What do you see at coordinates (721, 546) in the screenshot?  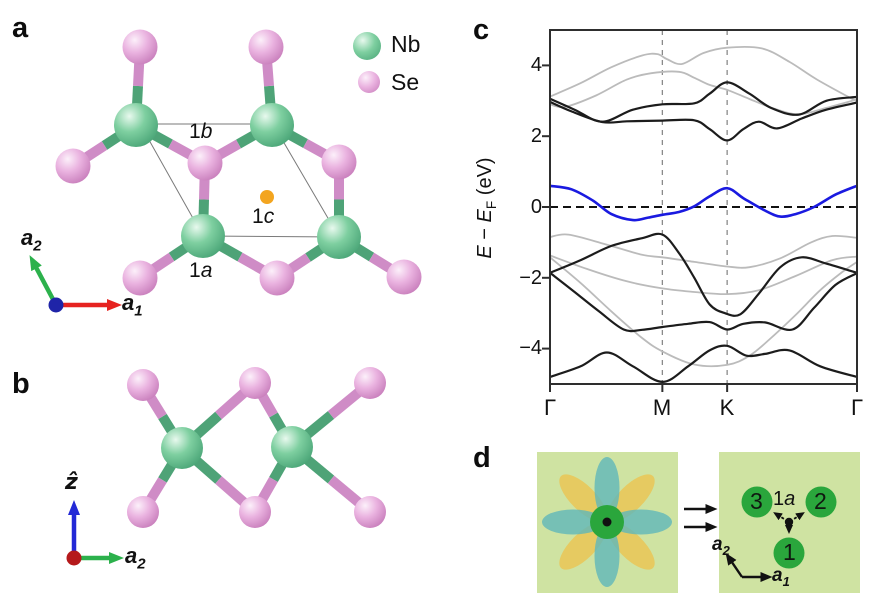 I see `a2-axis-label-d: a2` at bounding box center [721, 546].